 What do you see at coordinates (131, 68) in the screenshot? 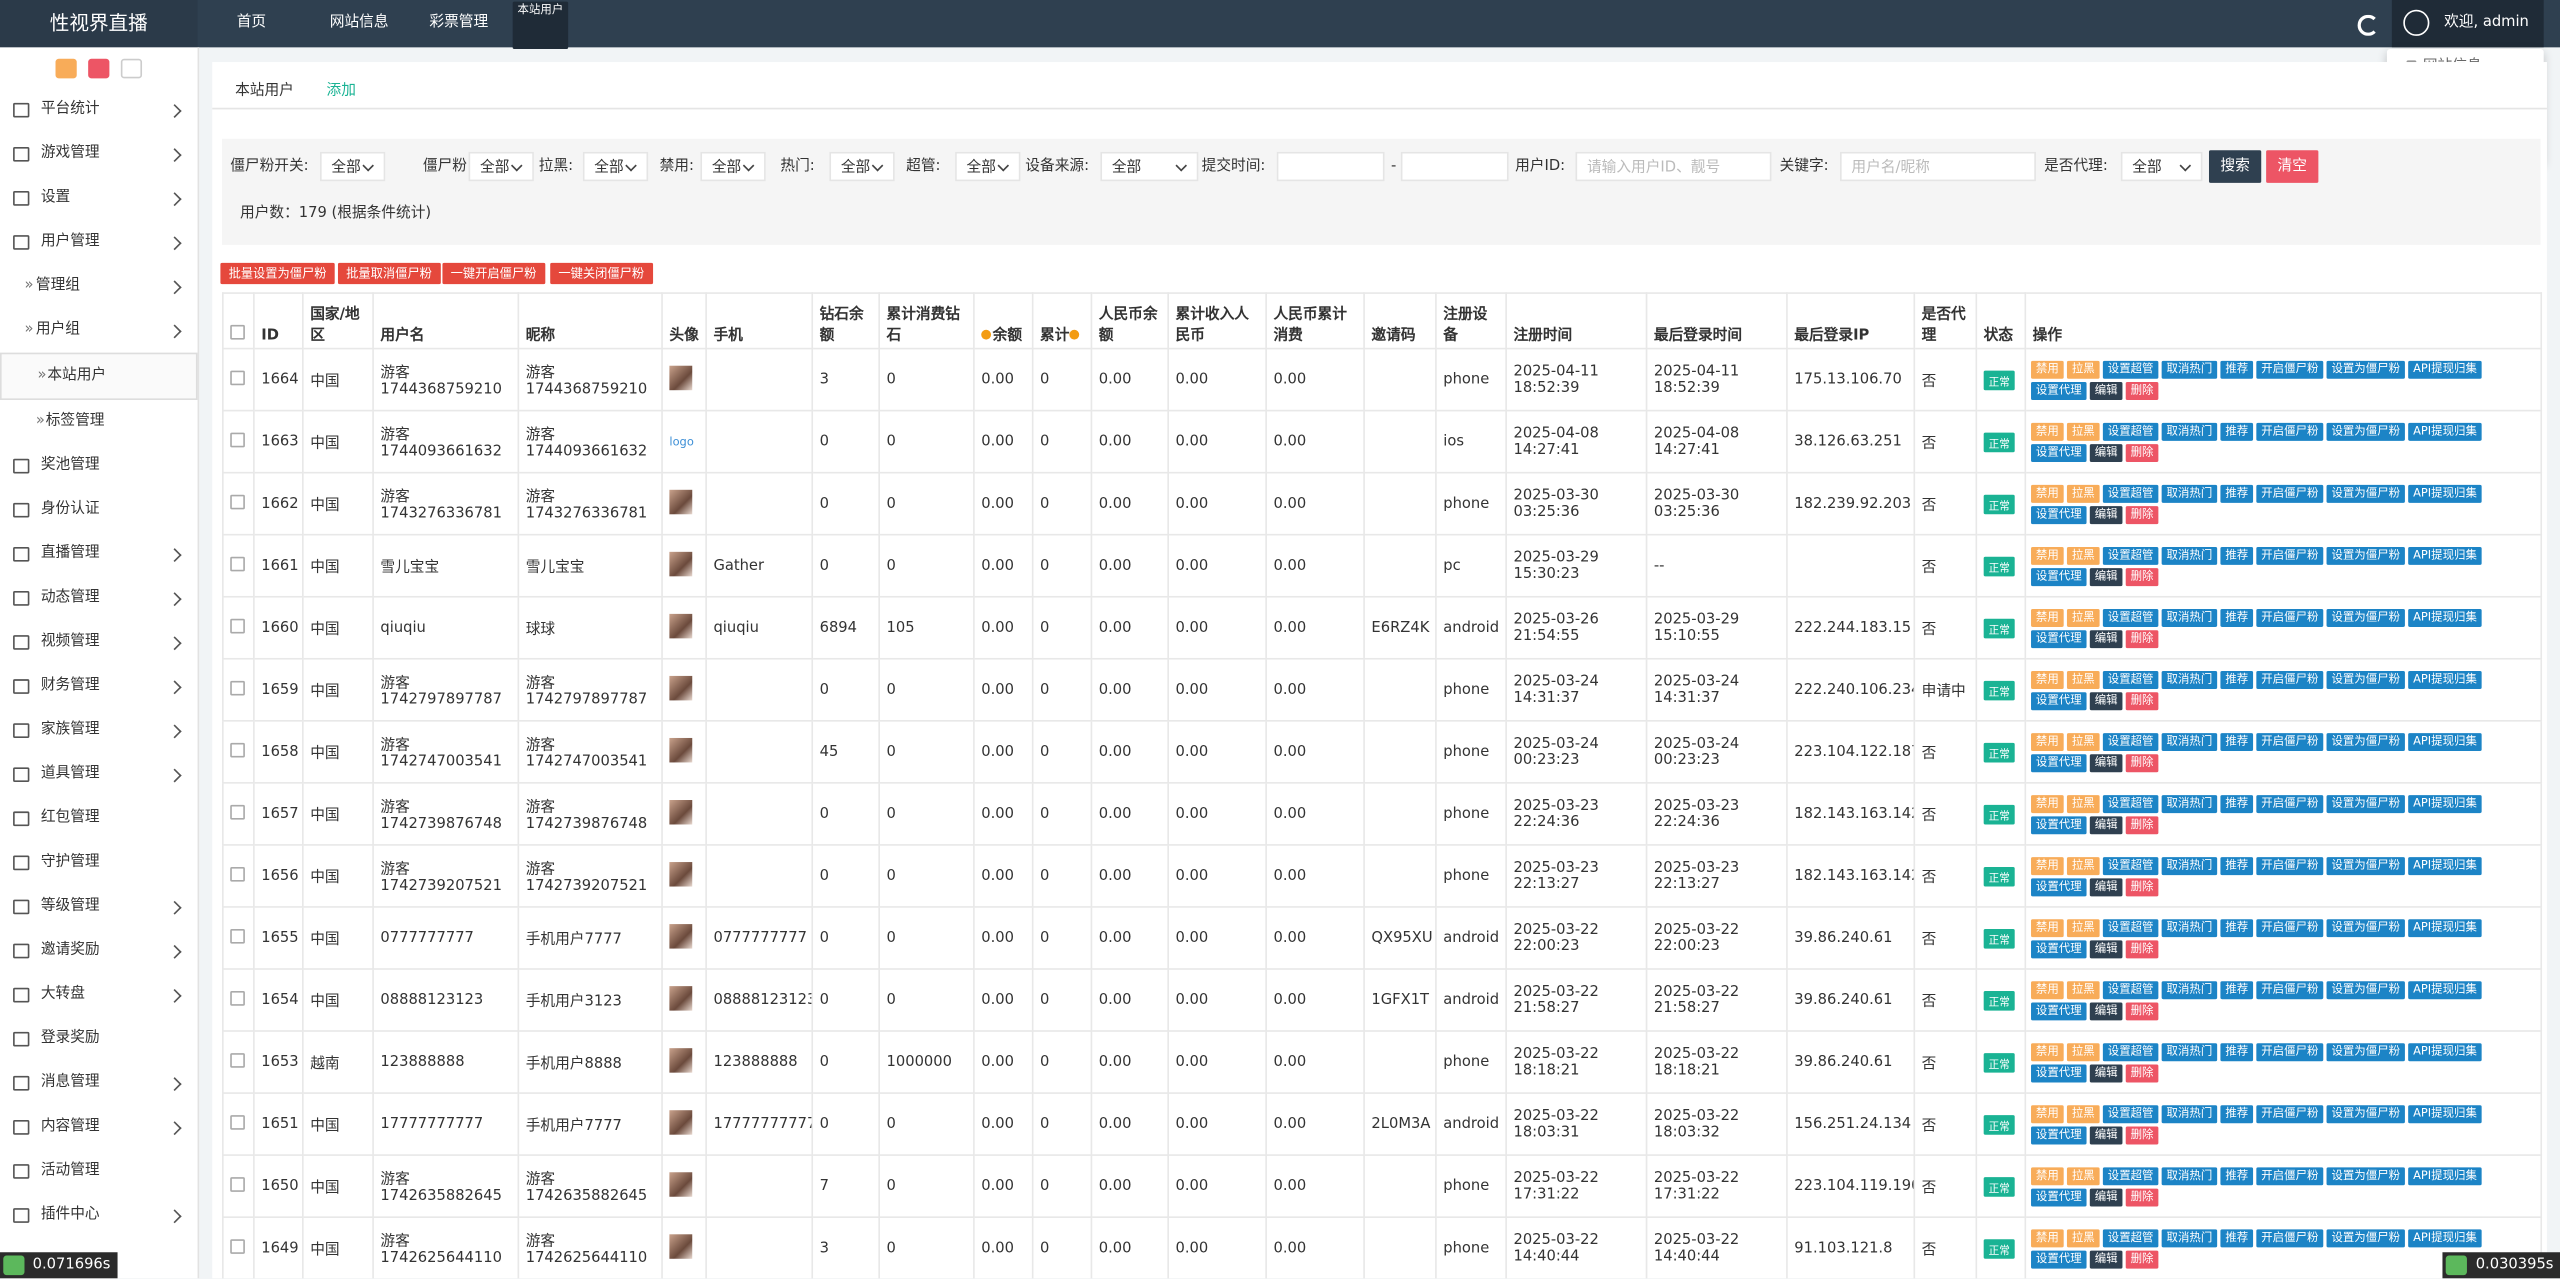
I see `menu-button` at bounding box center [131, 68].